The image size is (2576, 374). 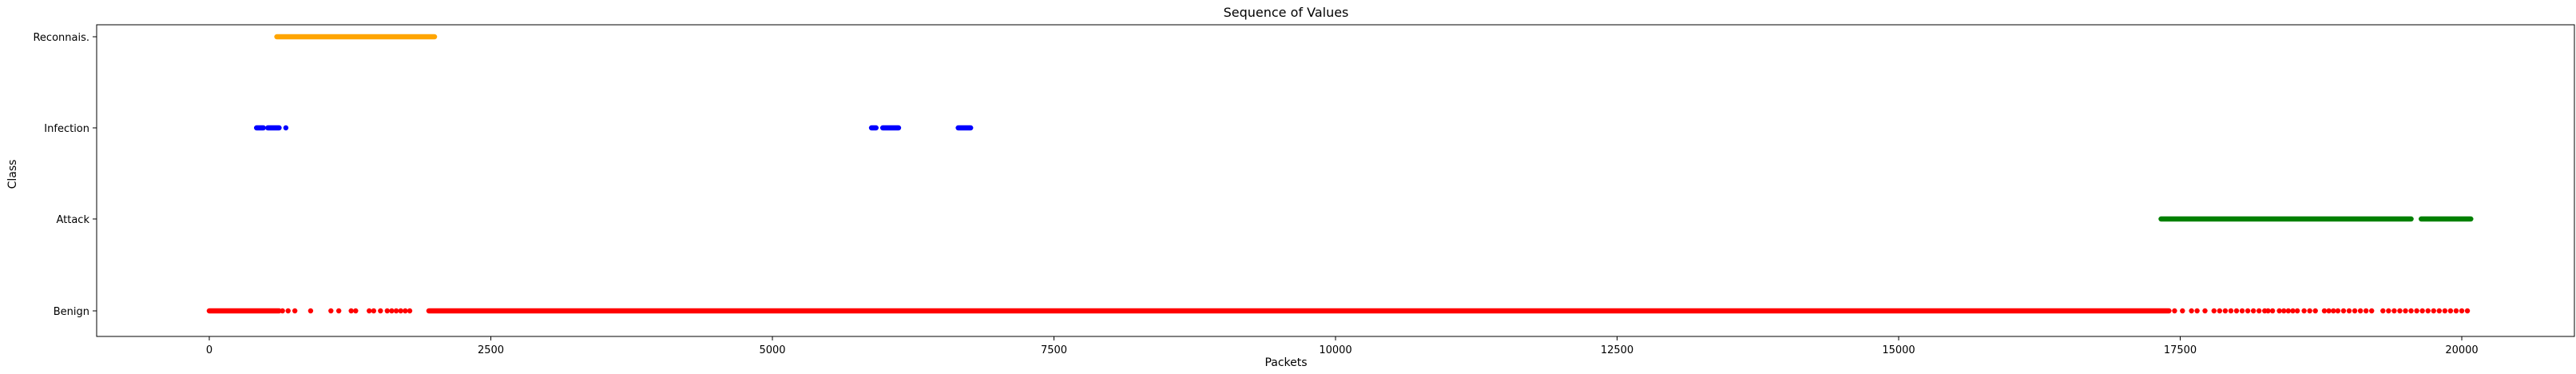 I want to click on chart-title: Sequence of Values, so click(x=1286, y=12).